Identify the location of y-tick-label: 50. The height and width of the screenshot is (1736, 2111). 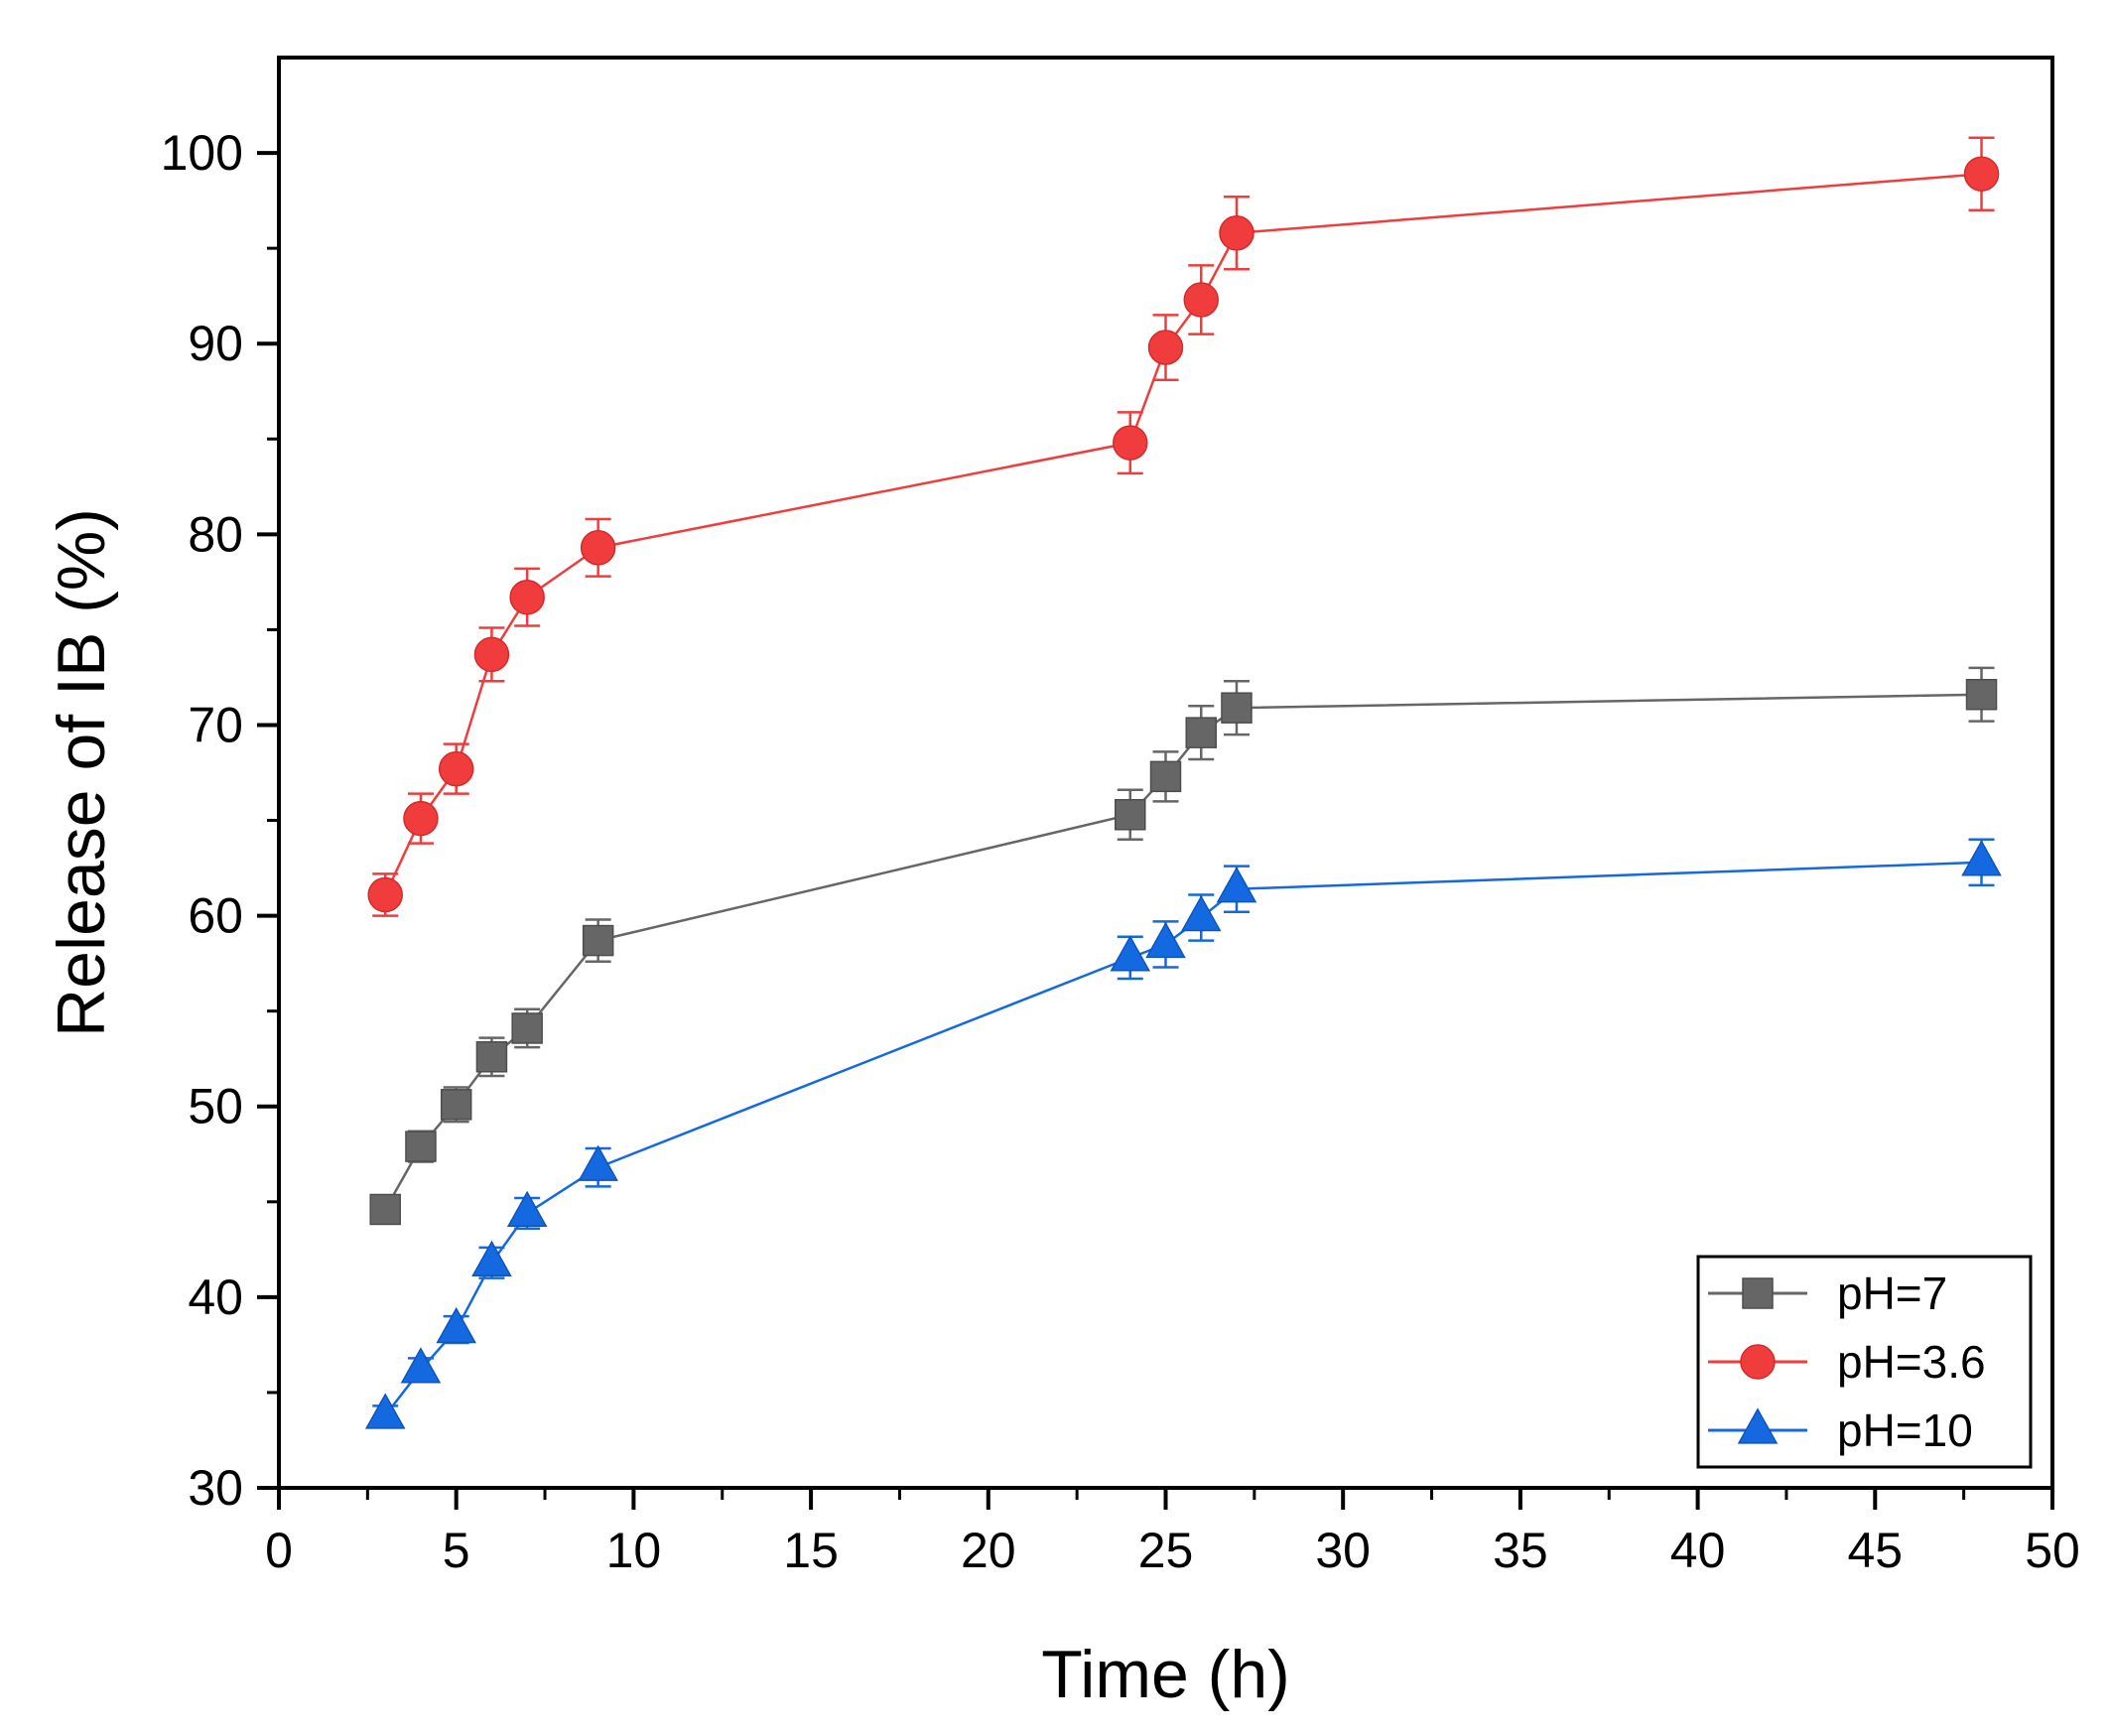
(215, 1107).